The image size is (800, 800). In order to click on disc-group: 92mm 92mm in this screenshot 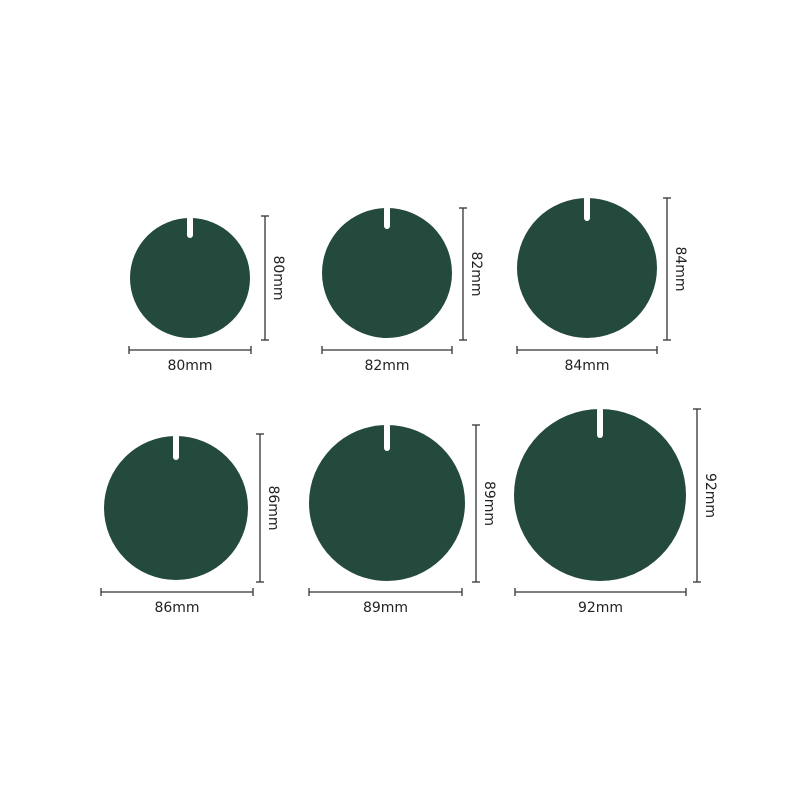, I will do `click(616, 511)`.